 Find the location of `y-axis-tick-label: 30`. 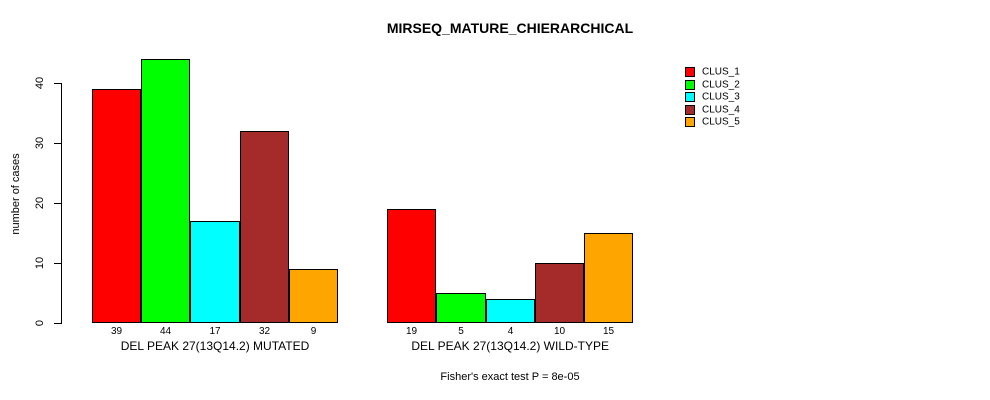

y-axis-tick-label: 30 is located at coordinates (40, 143).